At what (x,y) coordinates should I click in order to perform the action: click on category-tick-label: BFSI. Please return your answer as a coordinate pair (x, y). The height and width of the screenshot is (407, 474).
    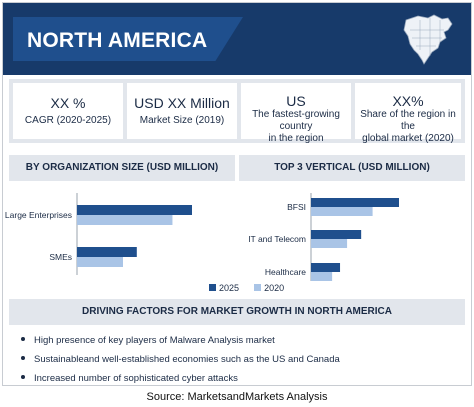
    Looking at the image, I should click on (296, 207).